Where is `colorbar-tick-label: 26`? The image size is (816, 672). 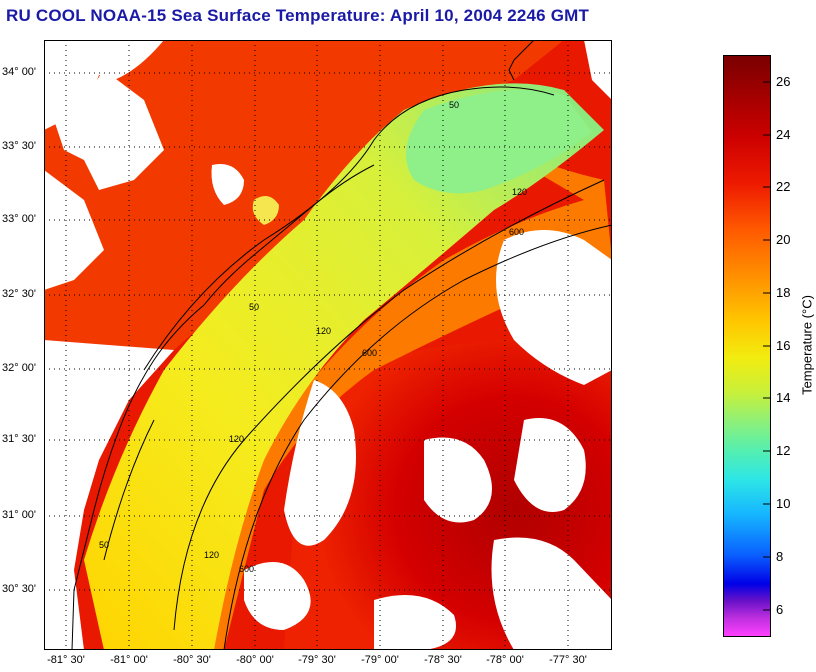 colorbar-tick-label: 26 is located at coordinates (783, 81).